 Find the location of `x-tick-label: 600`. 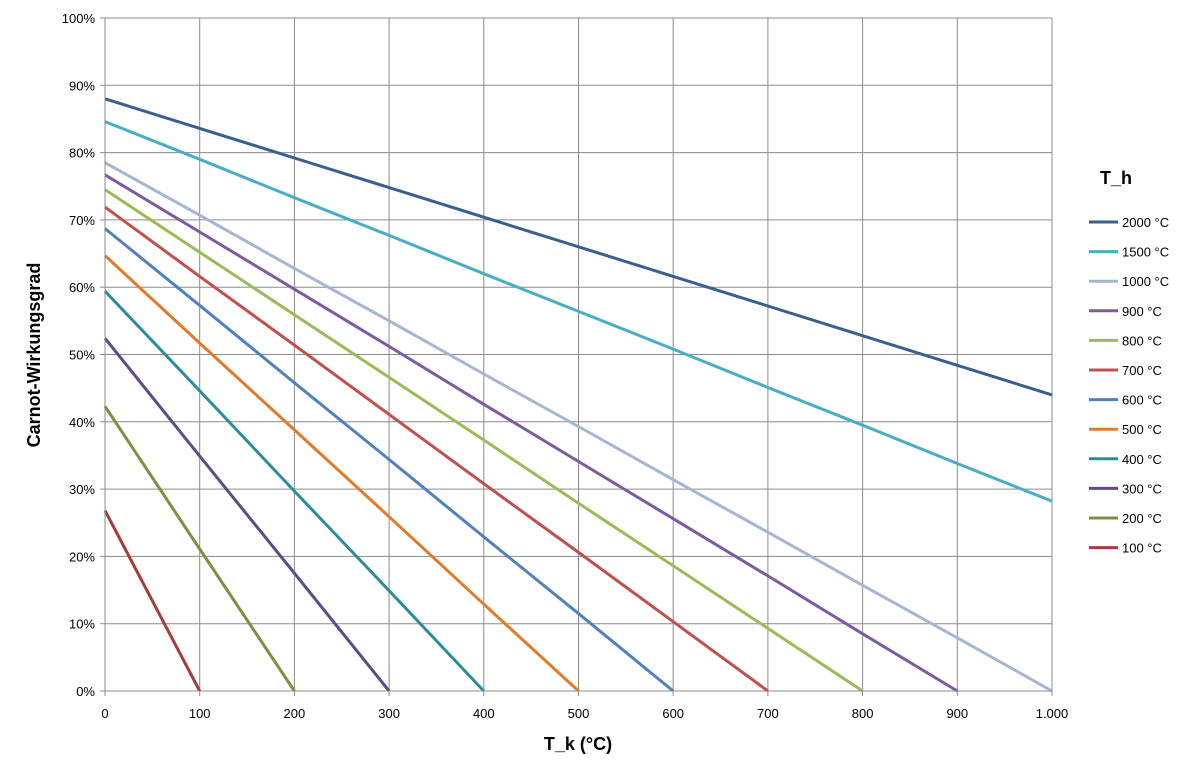

x-tick-label: 600 is located at coordinates (673, 713).